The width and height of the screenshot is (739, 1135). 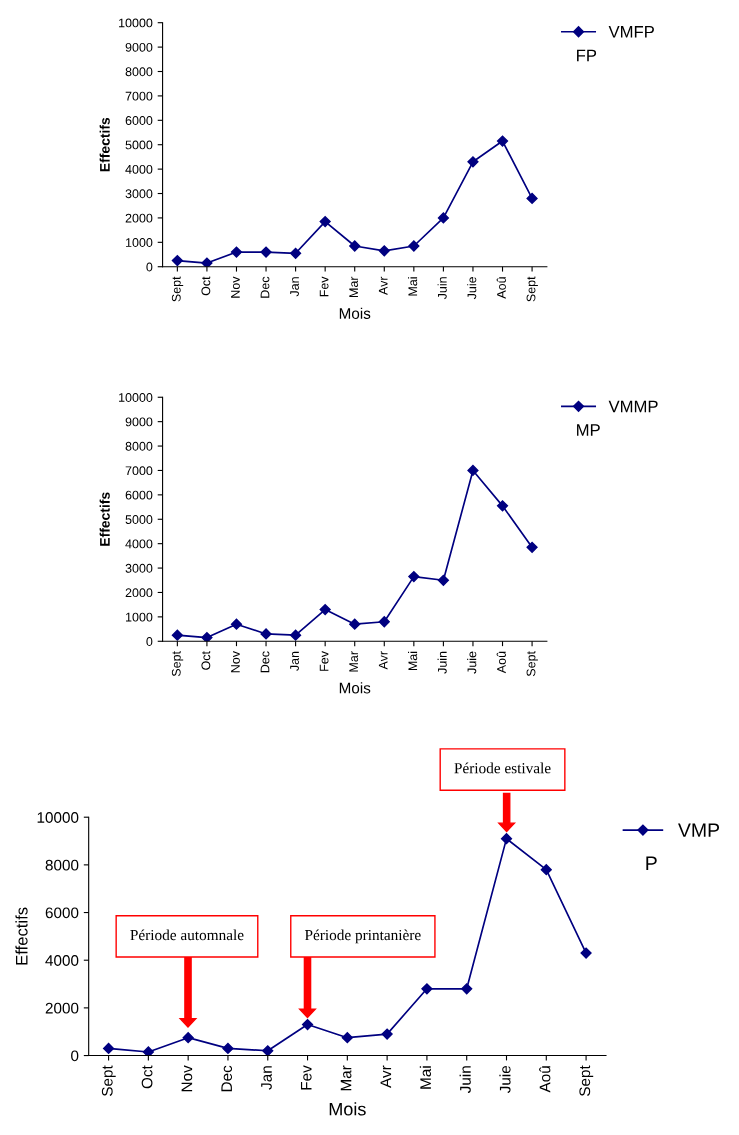 What do you see at coordinates (502, 768) in the screenshot?
I see `text: Période estivale` at bounding box center [502, 768].